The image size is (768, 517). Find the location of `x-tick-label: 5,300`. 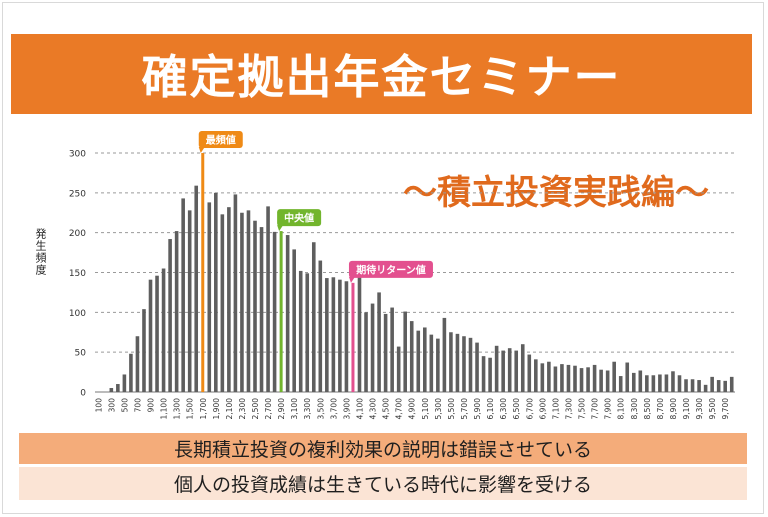

x-tick-label: 5,300 is located at coordinates (438, 409).